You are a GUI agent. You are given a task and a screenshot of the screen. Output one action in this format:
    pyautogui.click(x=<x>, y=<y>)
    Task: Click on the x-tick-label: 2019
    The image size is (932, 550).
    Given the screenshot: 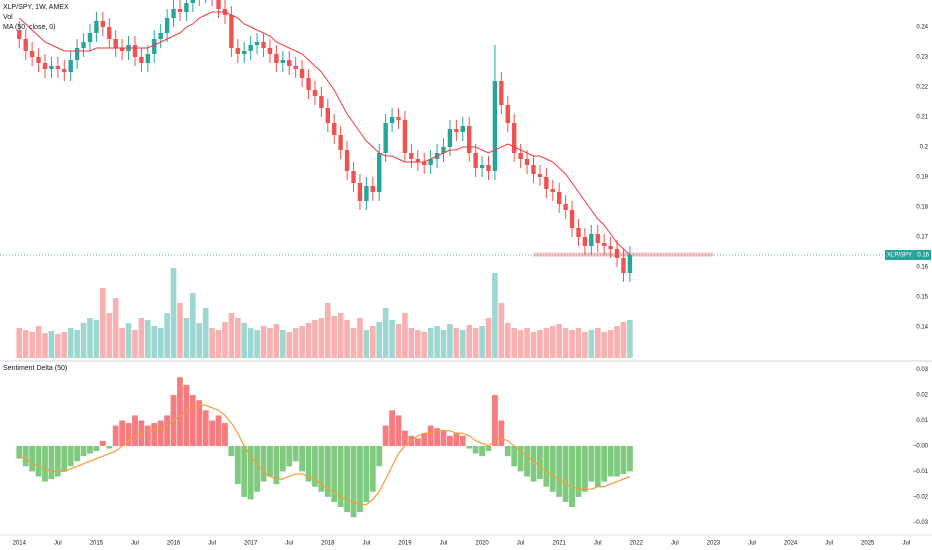 What is the action you would take?
    pyautogui.click(x=405, y=544)
    